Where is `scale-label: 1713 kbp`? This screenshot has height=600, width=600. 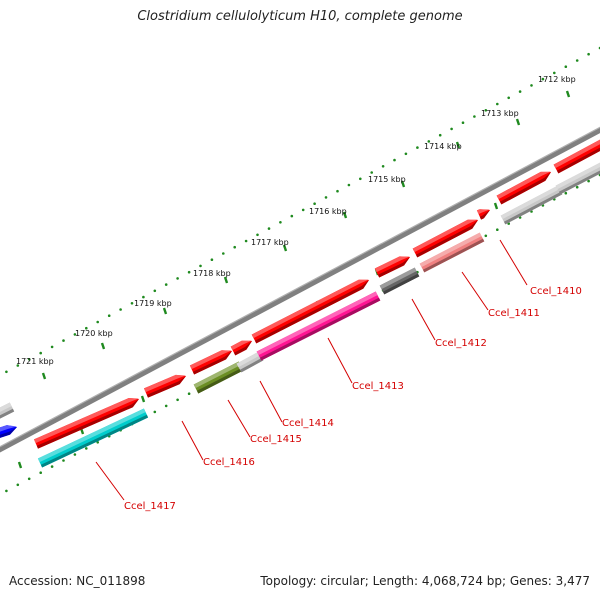
scale-label: 1713 kbp is located at coordinates (500, 113).